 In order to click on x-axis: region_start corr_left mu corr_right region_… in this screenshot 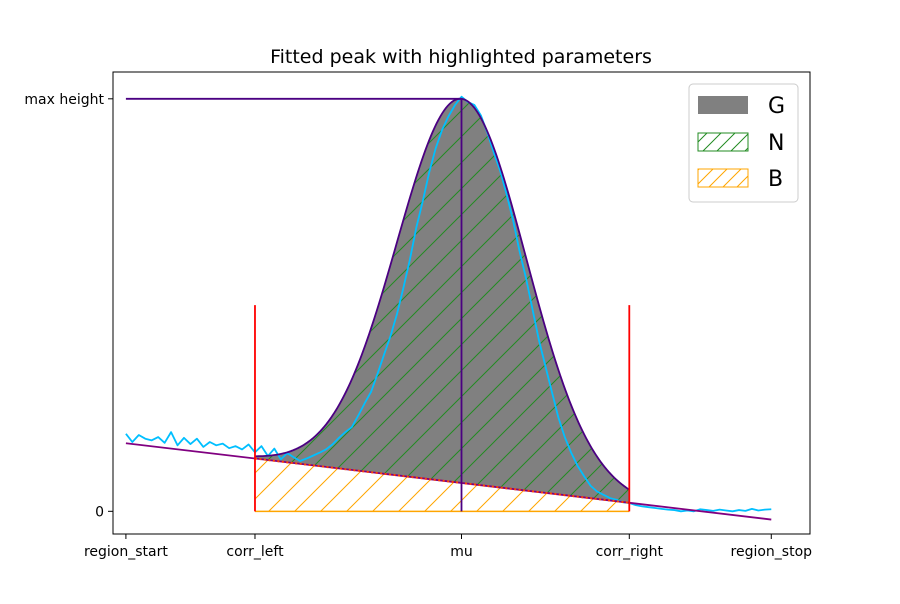, I will do `click(448, 547)`.